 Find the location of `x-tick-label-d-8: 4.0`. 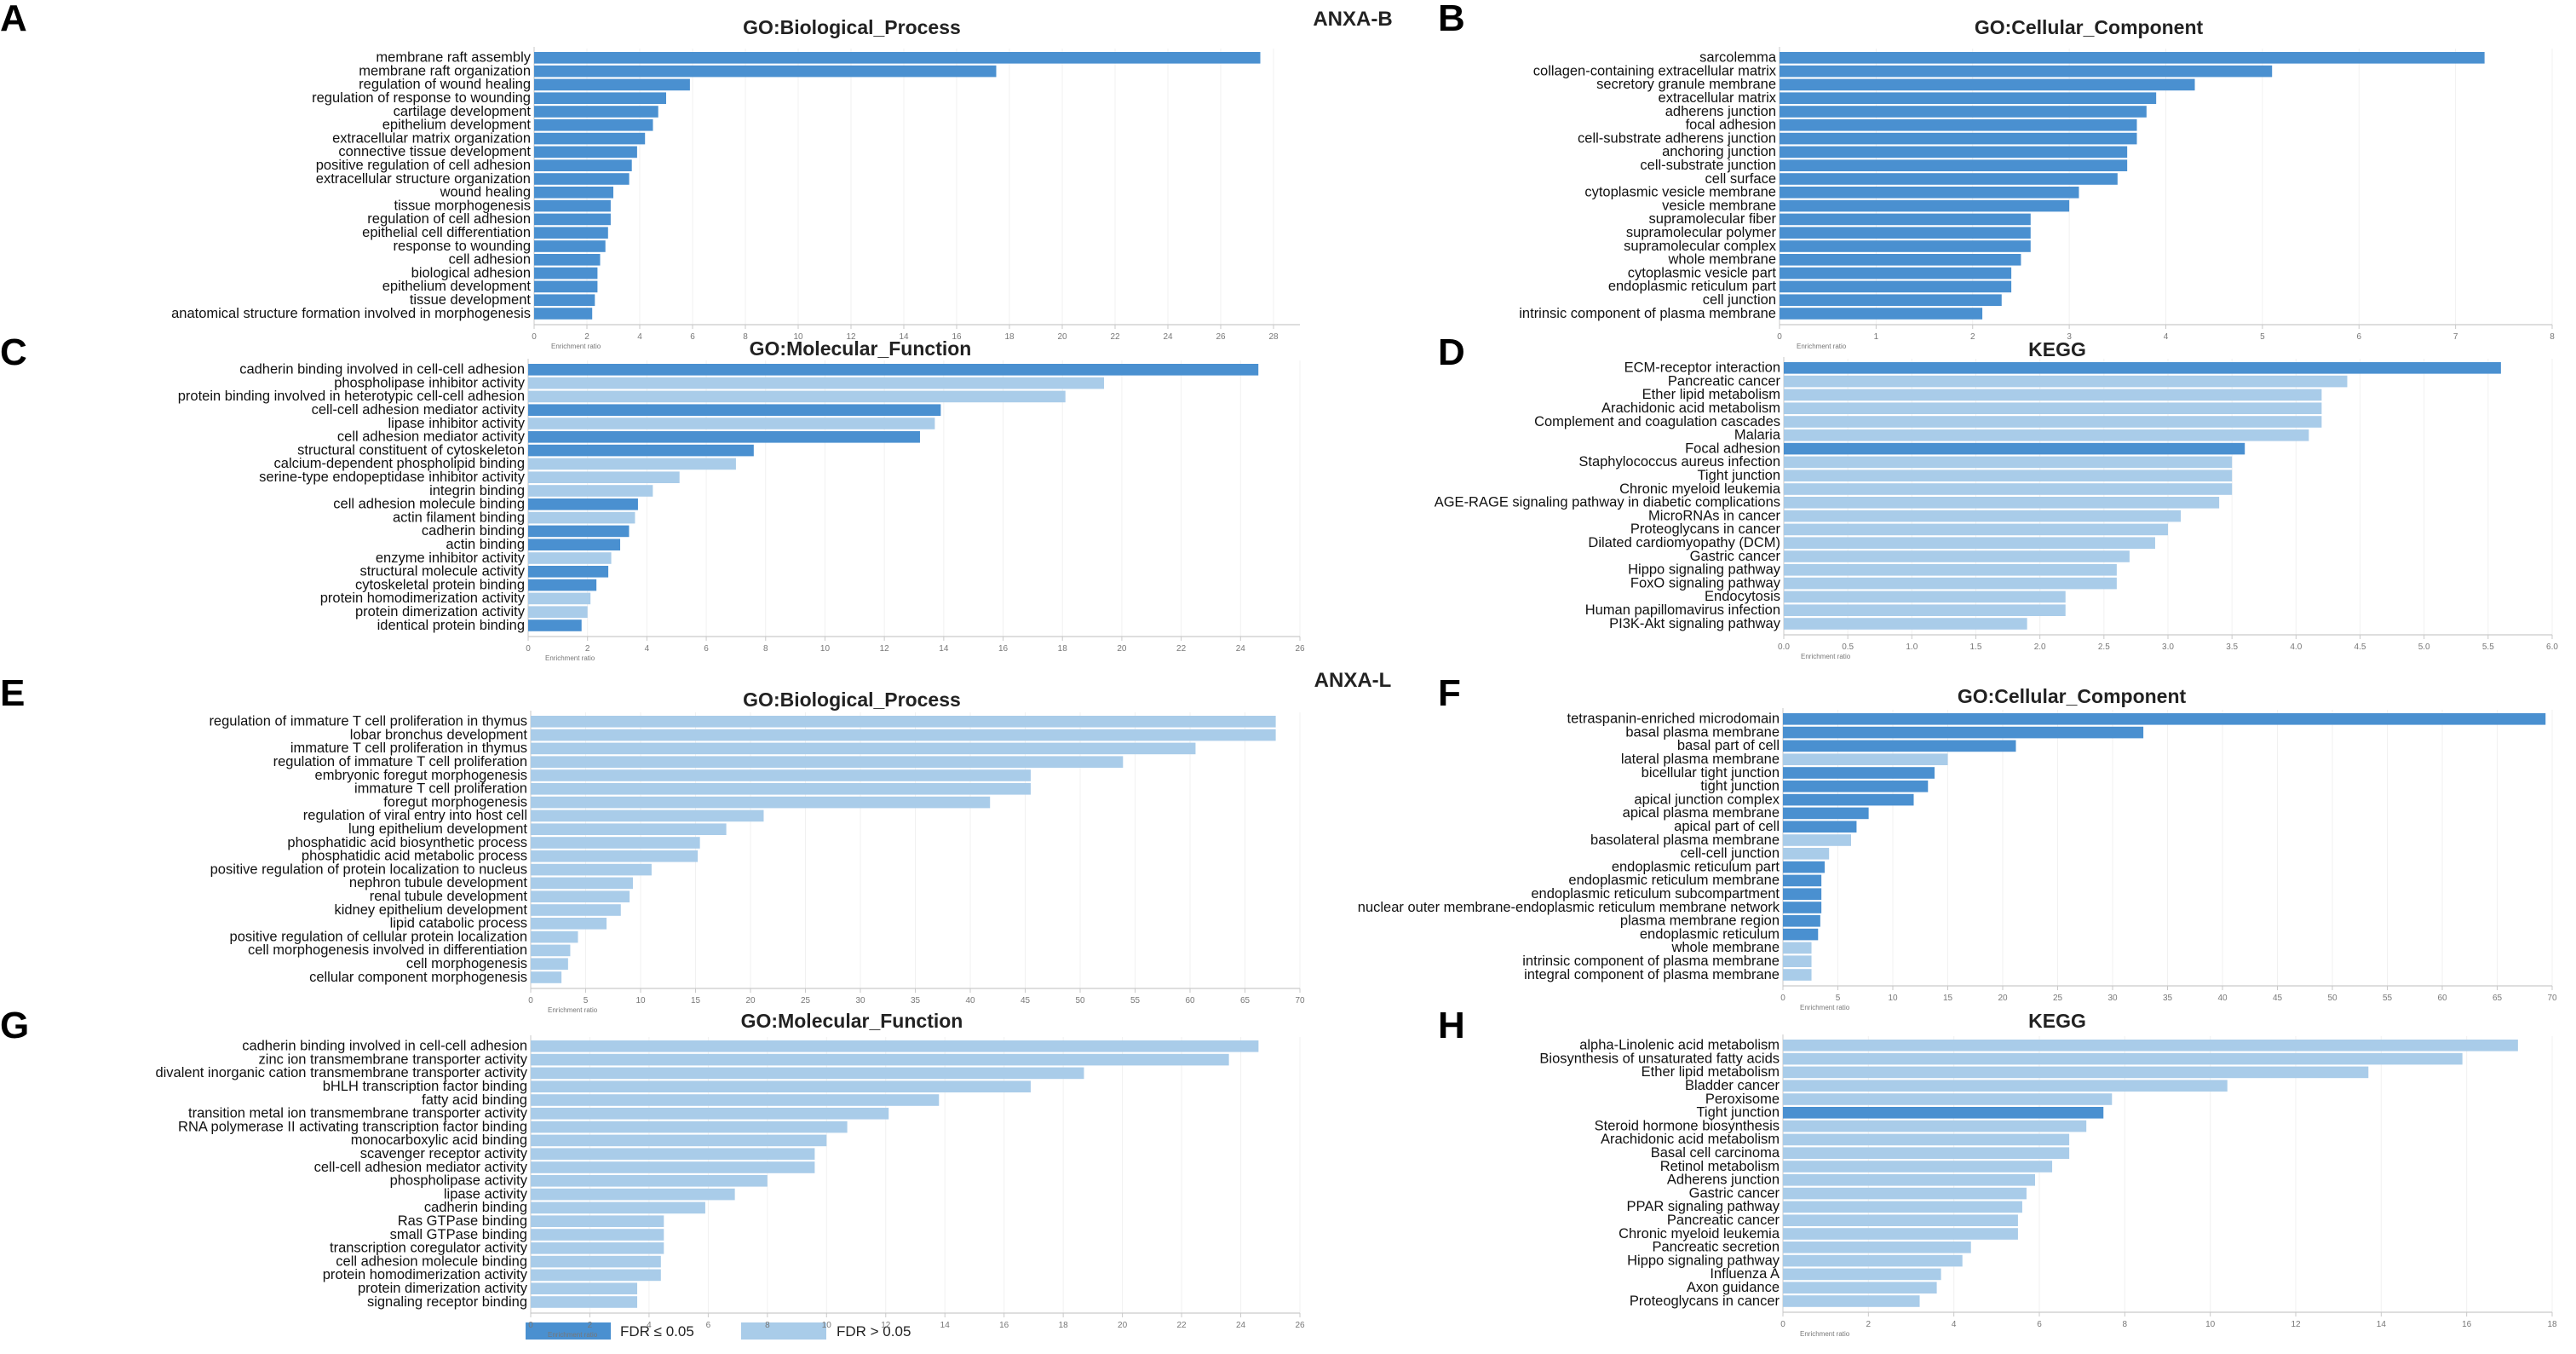

x-tick-label-d-8: 4.0 is located at coordinates (2296, 647).